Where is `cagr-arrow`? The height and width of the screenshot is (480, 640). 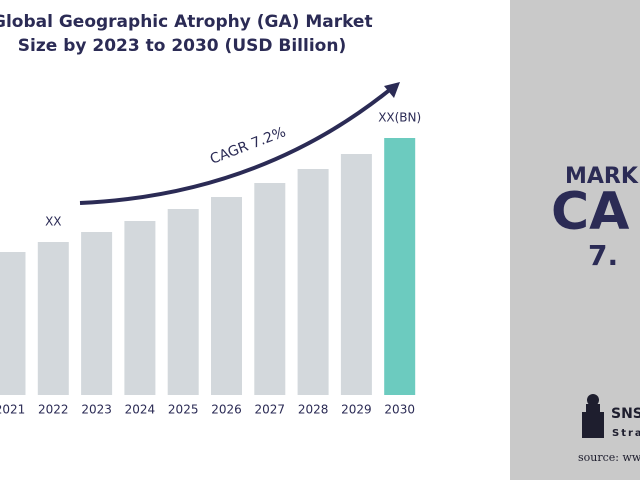
cagr-arrow is located at coordinates (236, 145).